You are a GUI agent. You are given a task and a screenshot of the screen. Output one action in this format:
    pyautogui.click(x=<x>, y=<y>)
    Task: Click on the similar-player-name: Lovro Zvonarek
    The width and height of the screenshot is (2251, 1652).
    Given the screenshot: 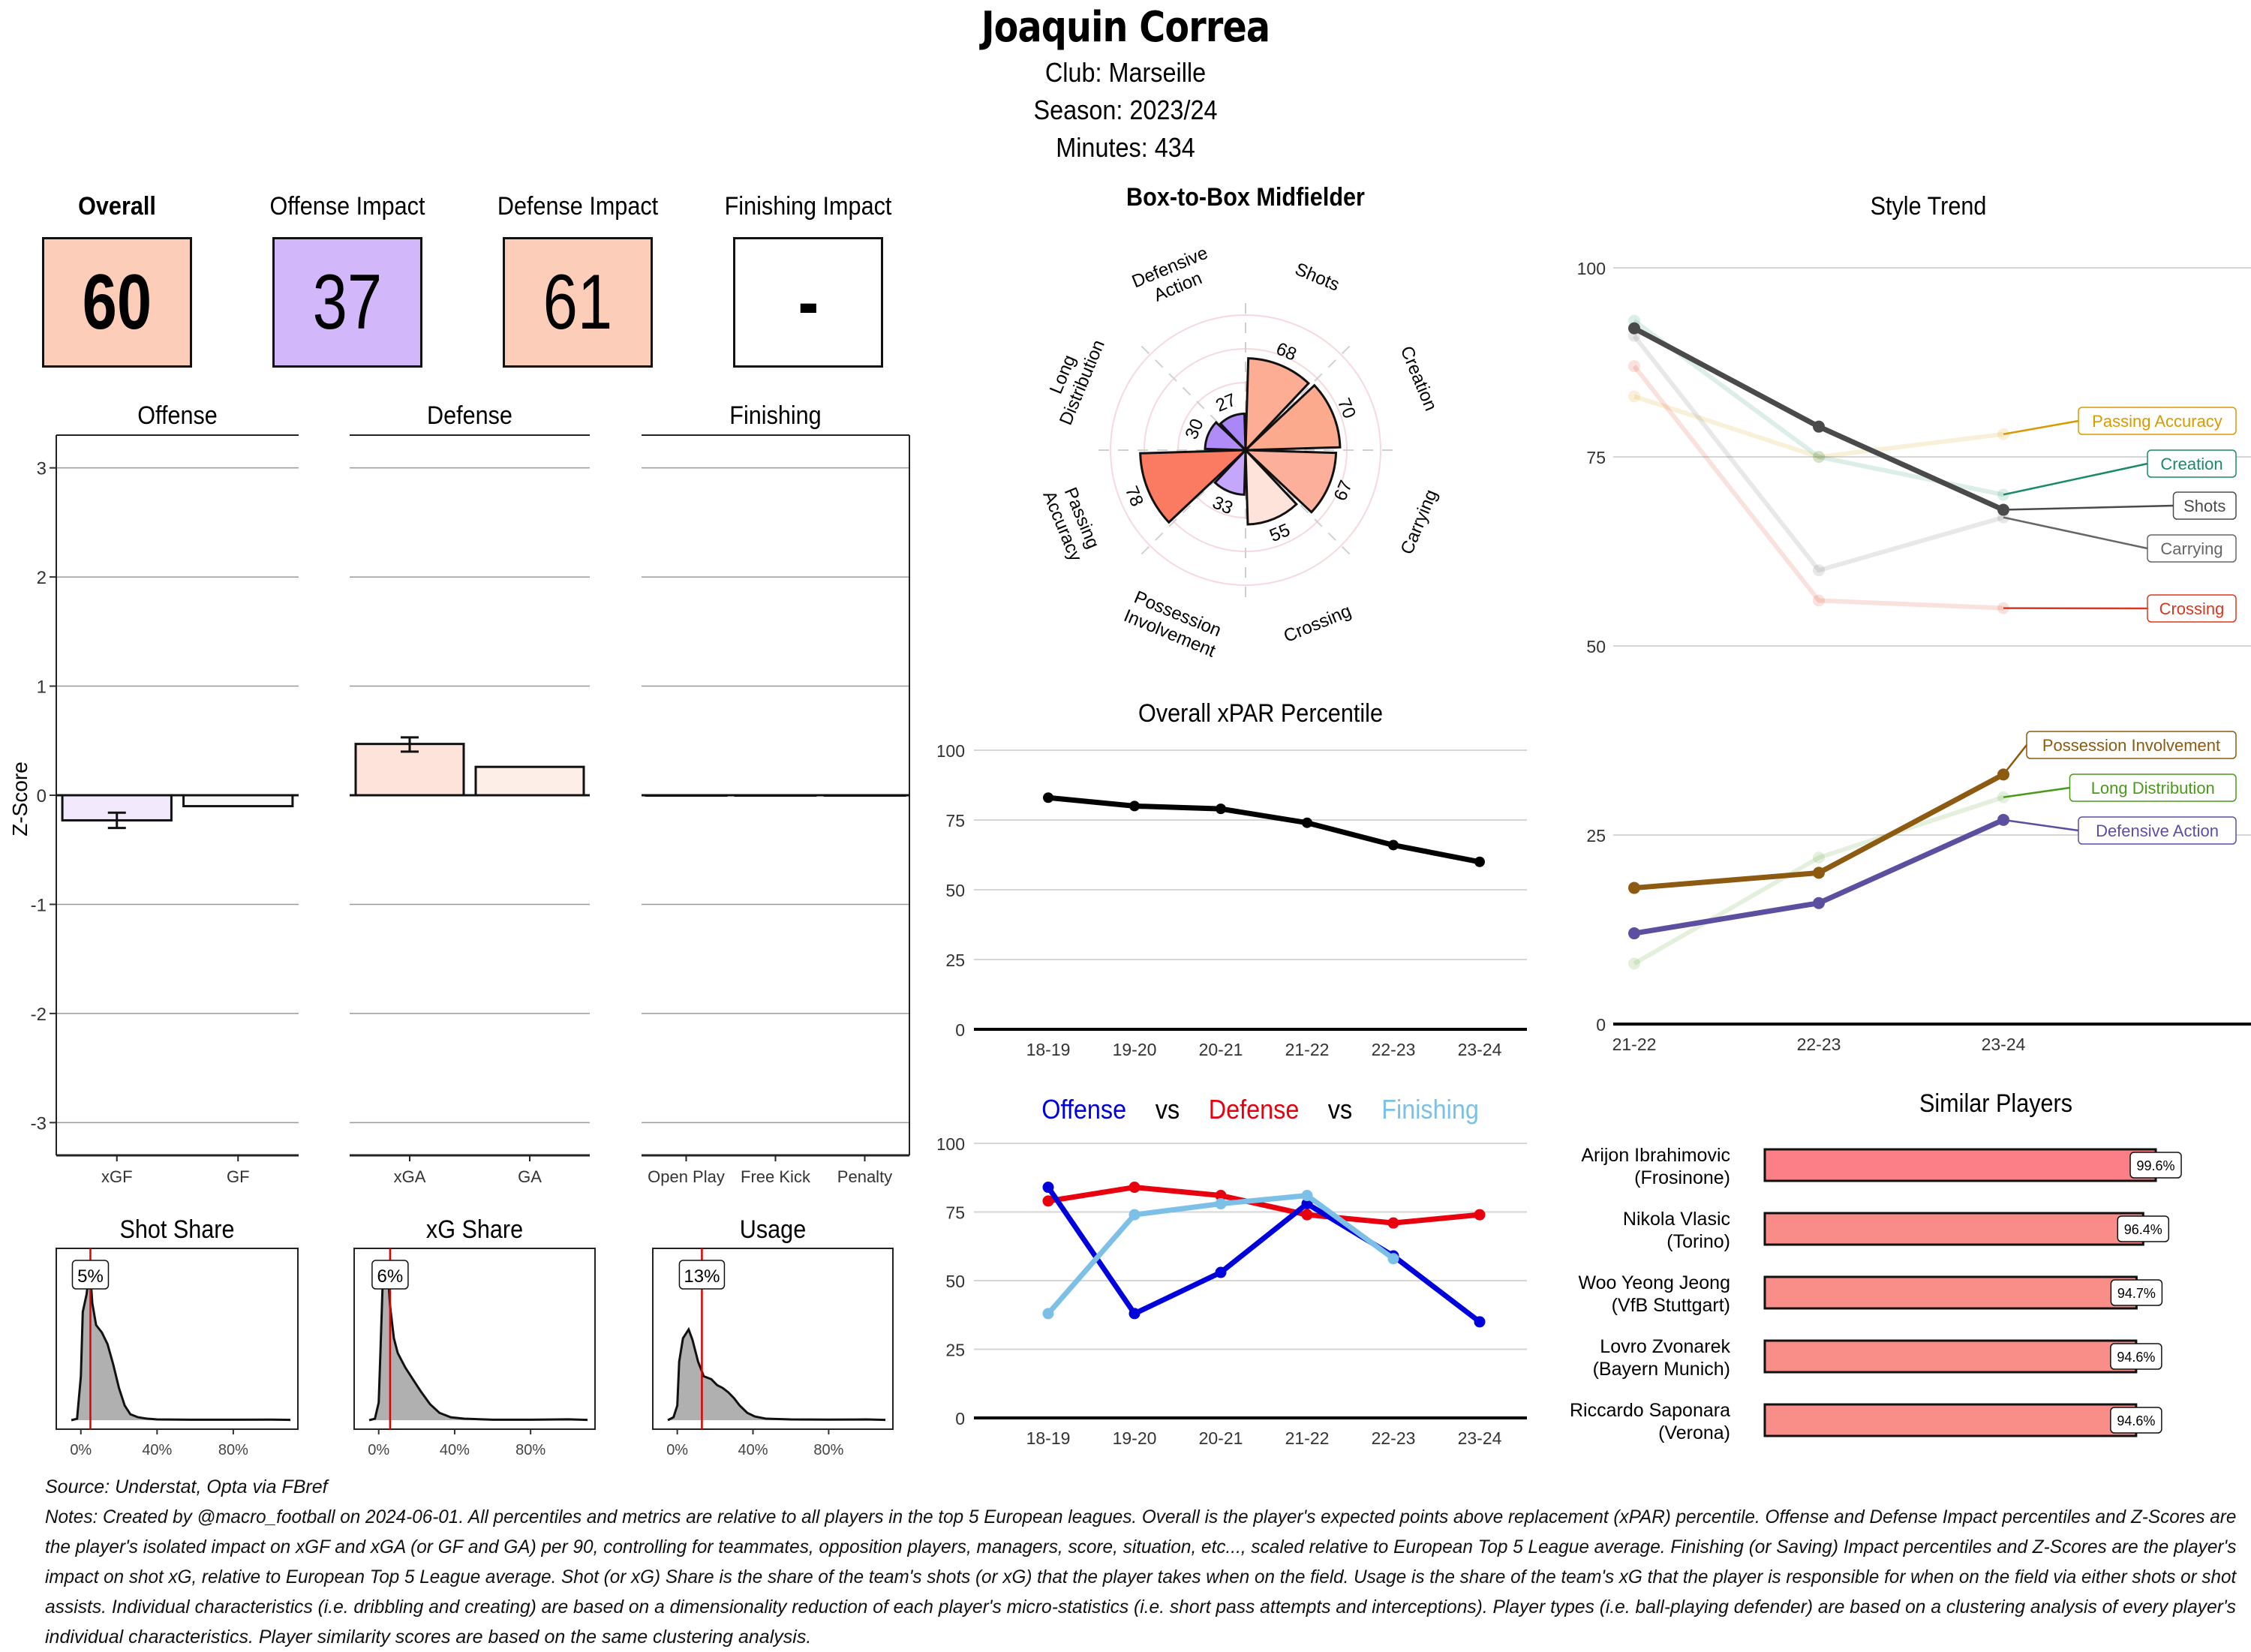 What is the action you would take?
    pyautogui.click(x=1665, y=1346)
    